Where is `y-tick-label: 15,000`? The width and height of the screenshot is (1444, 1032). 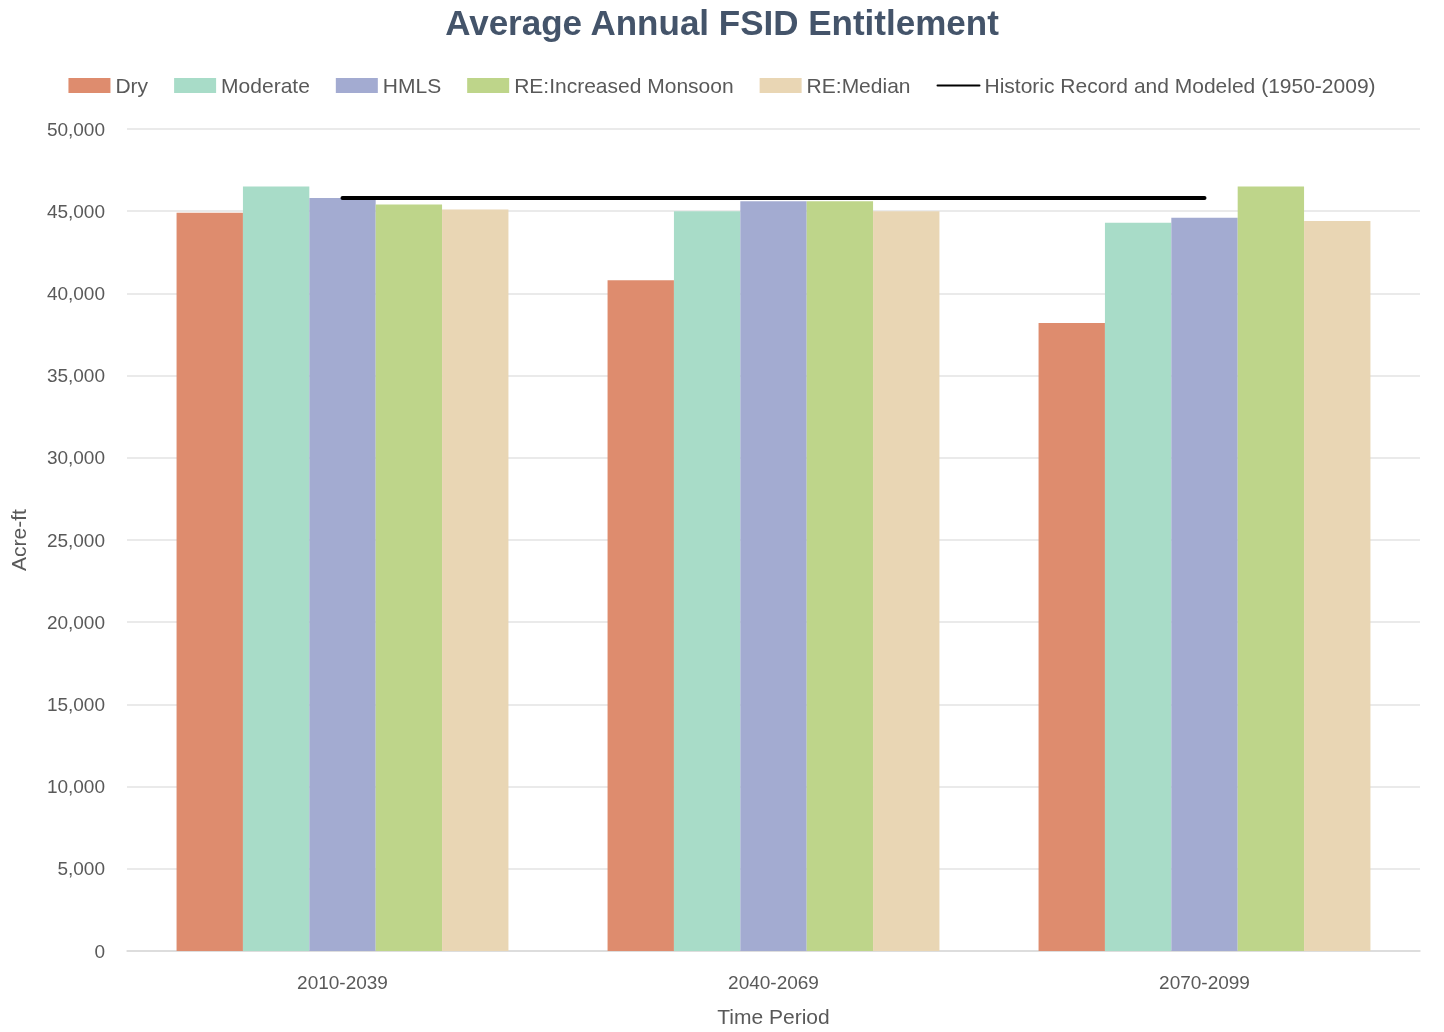
y-tick-label: 15,000 is located at coordinates (75, 704).